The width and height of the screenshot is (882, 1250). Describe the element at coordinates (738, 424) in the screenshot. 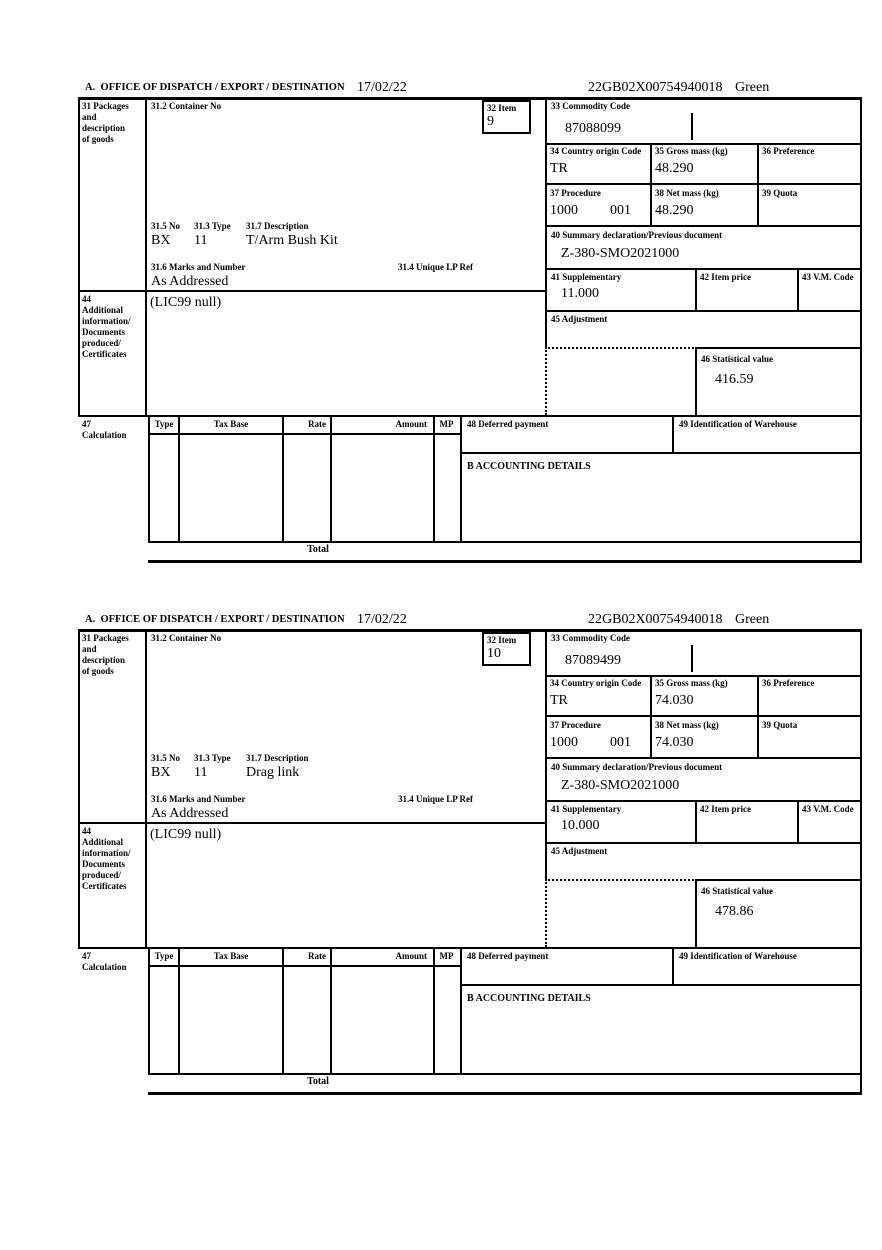

I see `warehouse-id-label: 49 Identification of Warehouse` at that location.